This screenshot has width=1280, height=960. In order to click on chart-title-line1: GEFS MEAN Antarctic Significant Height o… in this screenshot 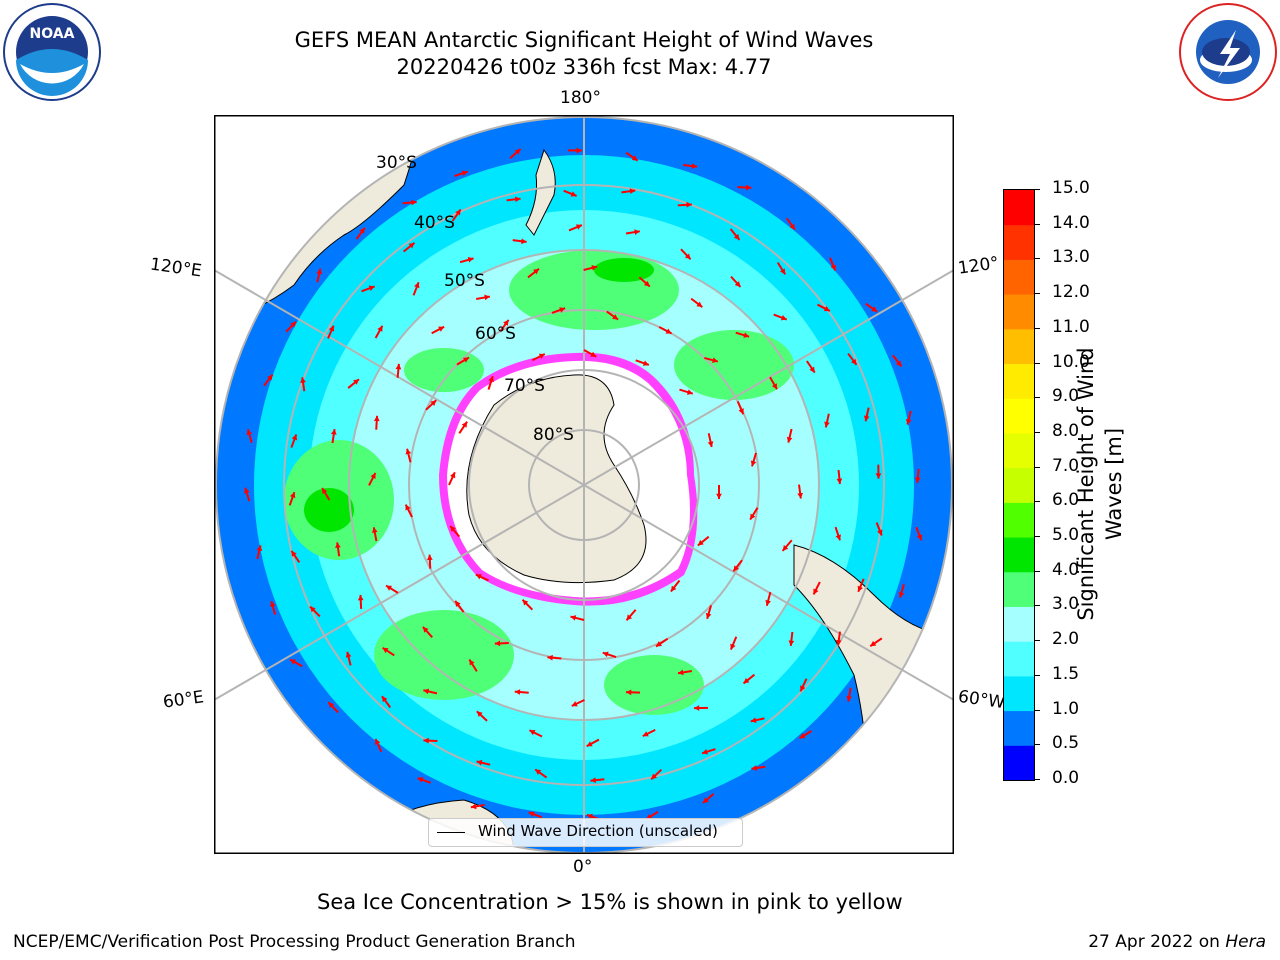, I will do `click(584, 40)`.